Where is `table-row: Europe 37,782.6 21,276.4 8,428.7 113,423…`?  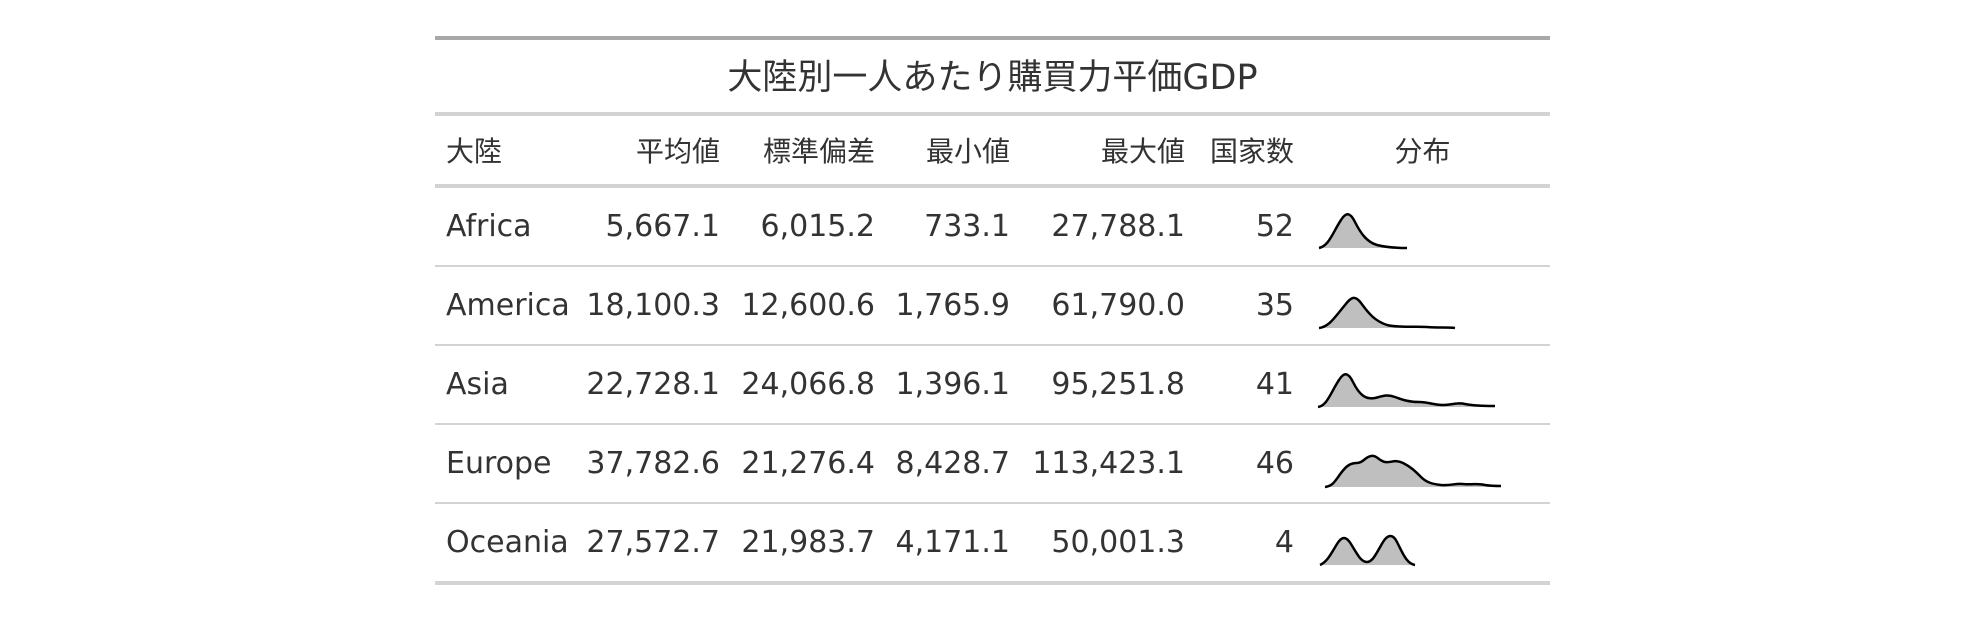 table-row: Europe 37,782.6 21,276.4 8,428.7 113,423… is located at coordinates (992, 463).